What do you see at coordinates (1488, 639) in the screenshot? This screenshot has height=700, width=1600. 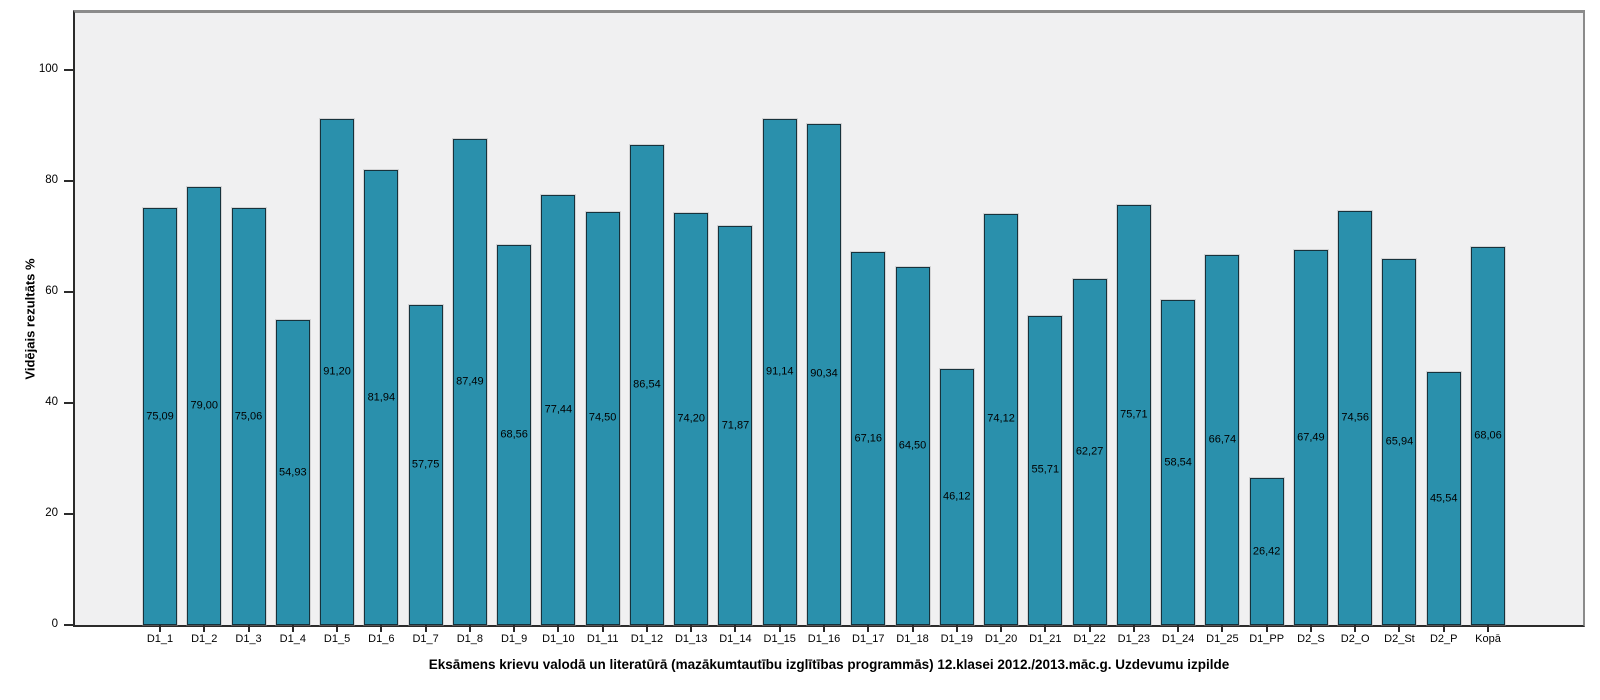 I see `x-tick-label: Kopā` at bounding box center [1488, 639].